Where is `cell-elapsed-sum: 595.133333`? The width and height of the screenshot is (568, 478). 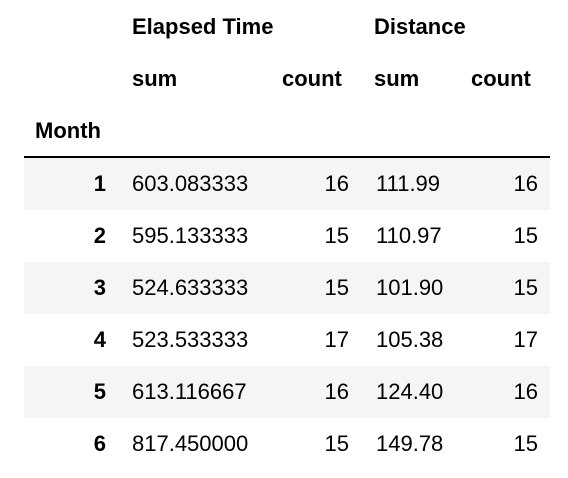
cell-elapsed-sum: 595.133333 is located at coordinates (190, 235).